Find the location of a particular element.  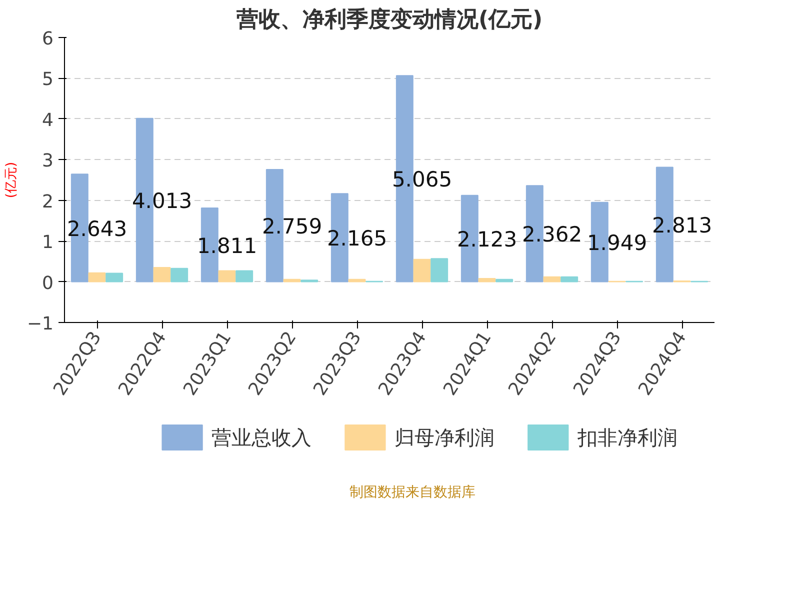

data-label: 1.811 is located at coordinates (227, 246).